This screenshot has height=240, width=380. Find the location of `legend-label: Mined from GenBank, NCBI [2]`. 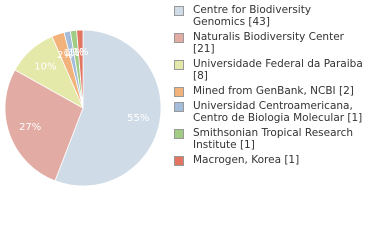

legend-label: Mined from GenBank, NCBI [2] is located at coordinates (273, 91).